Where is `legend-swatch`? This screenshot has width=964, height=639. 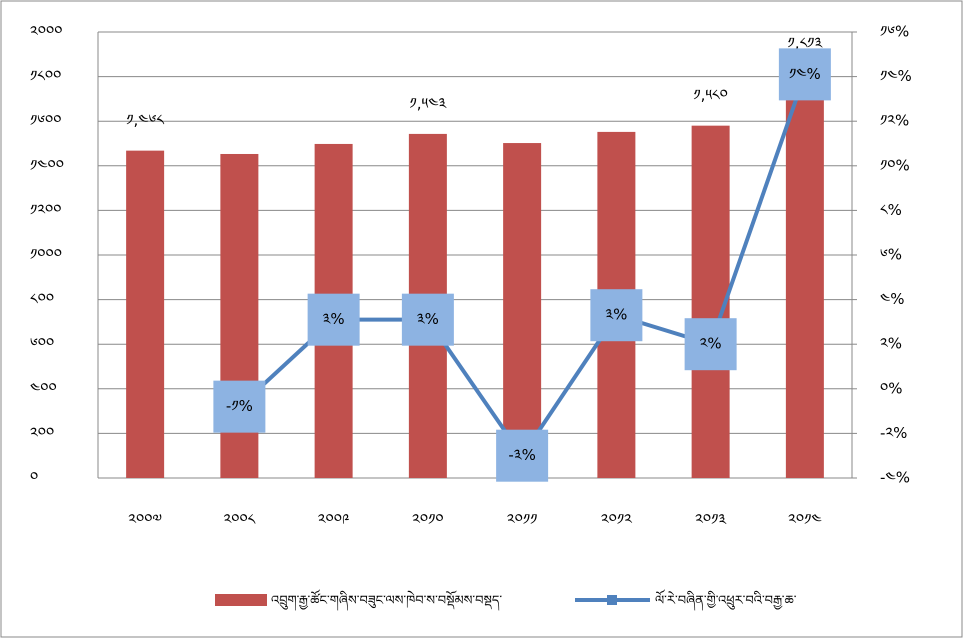 legend-swatch is located at coordinates (241, 600).